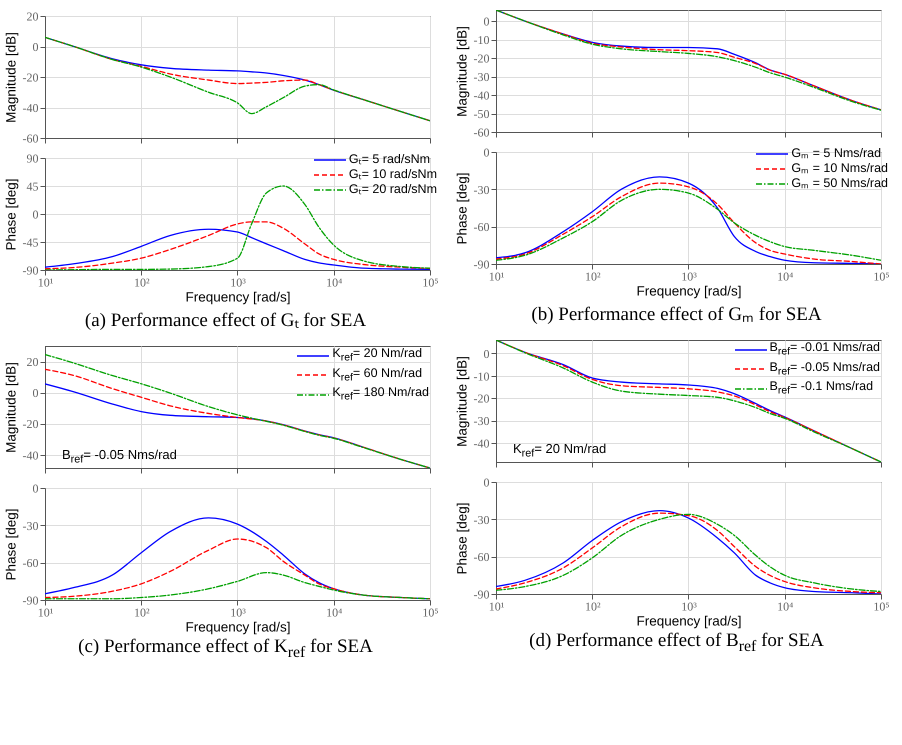 The image size is (902, 745). Describe the element at coordinates (482, 114) in the screenshot. I see `y-tick-label: -50` at that location.